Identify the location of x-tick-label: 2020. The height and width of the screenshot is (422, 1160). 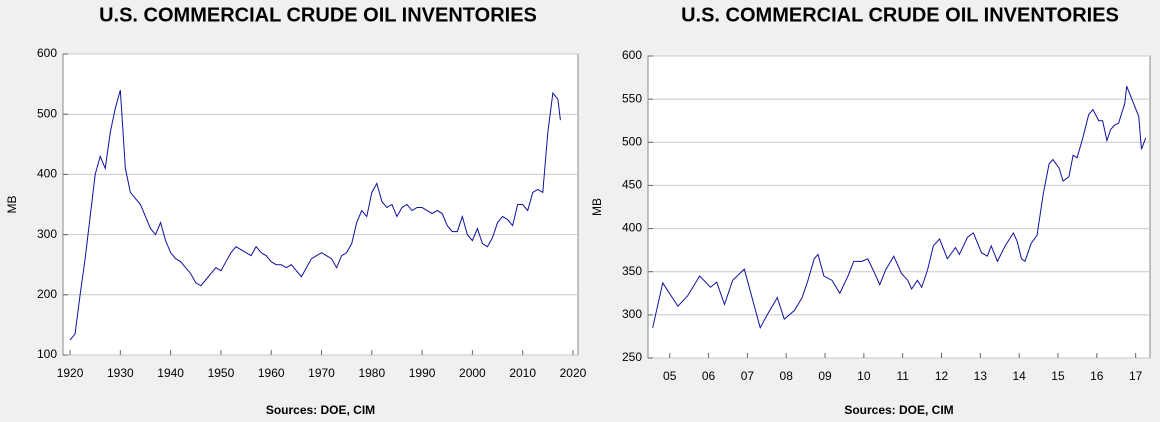
(573, 373).